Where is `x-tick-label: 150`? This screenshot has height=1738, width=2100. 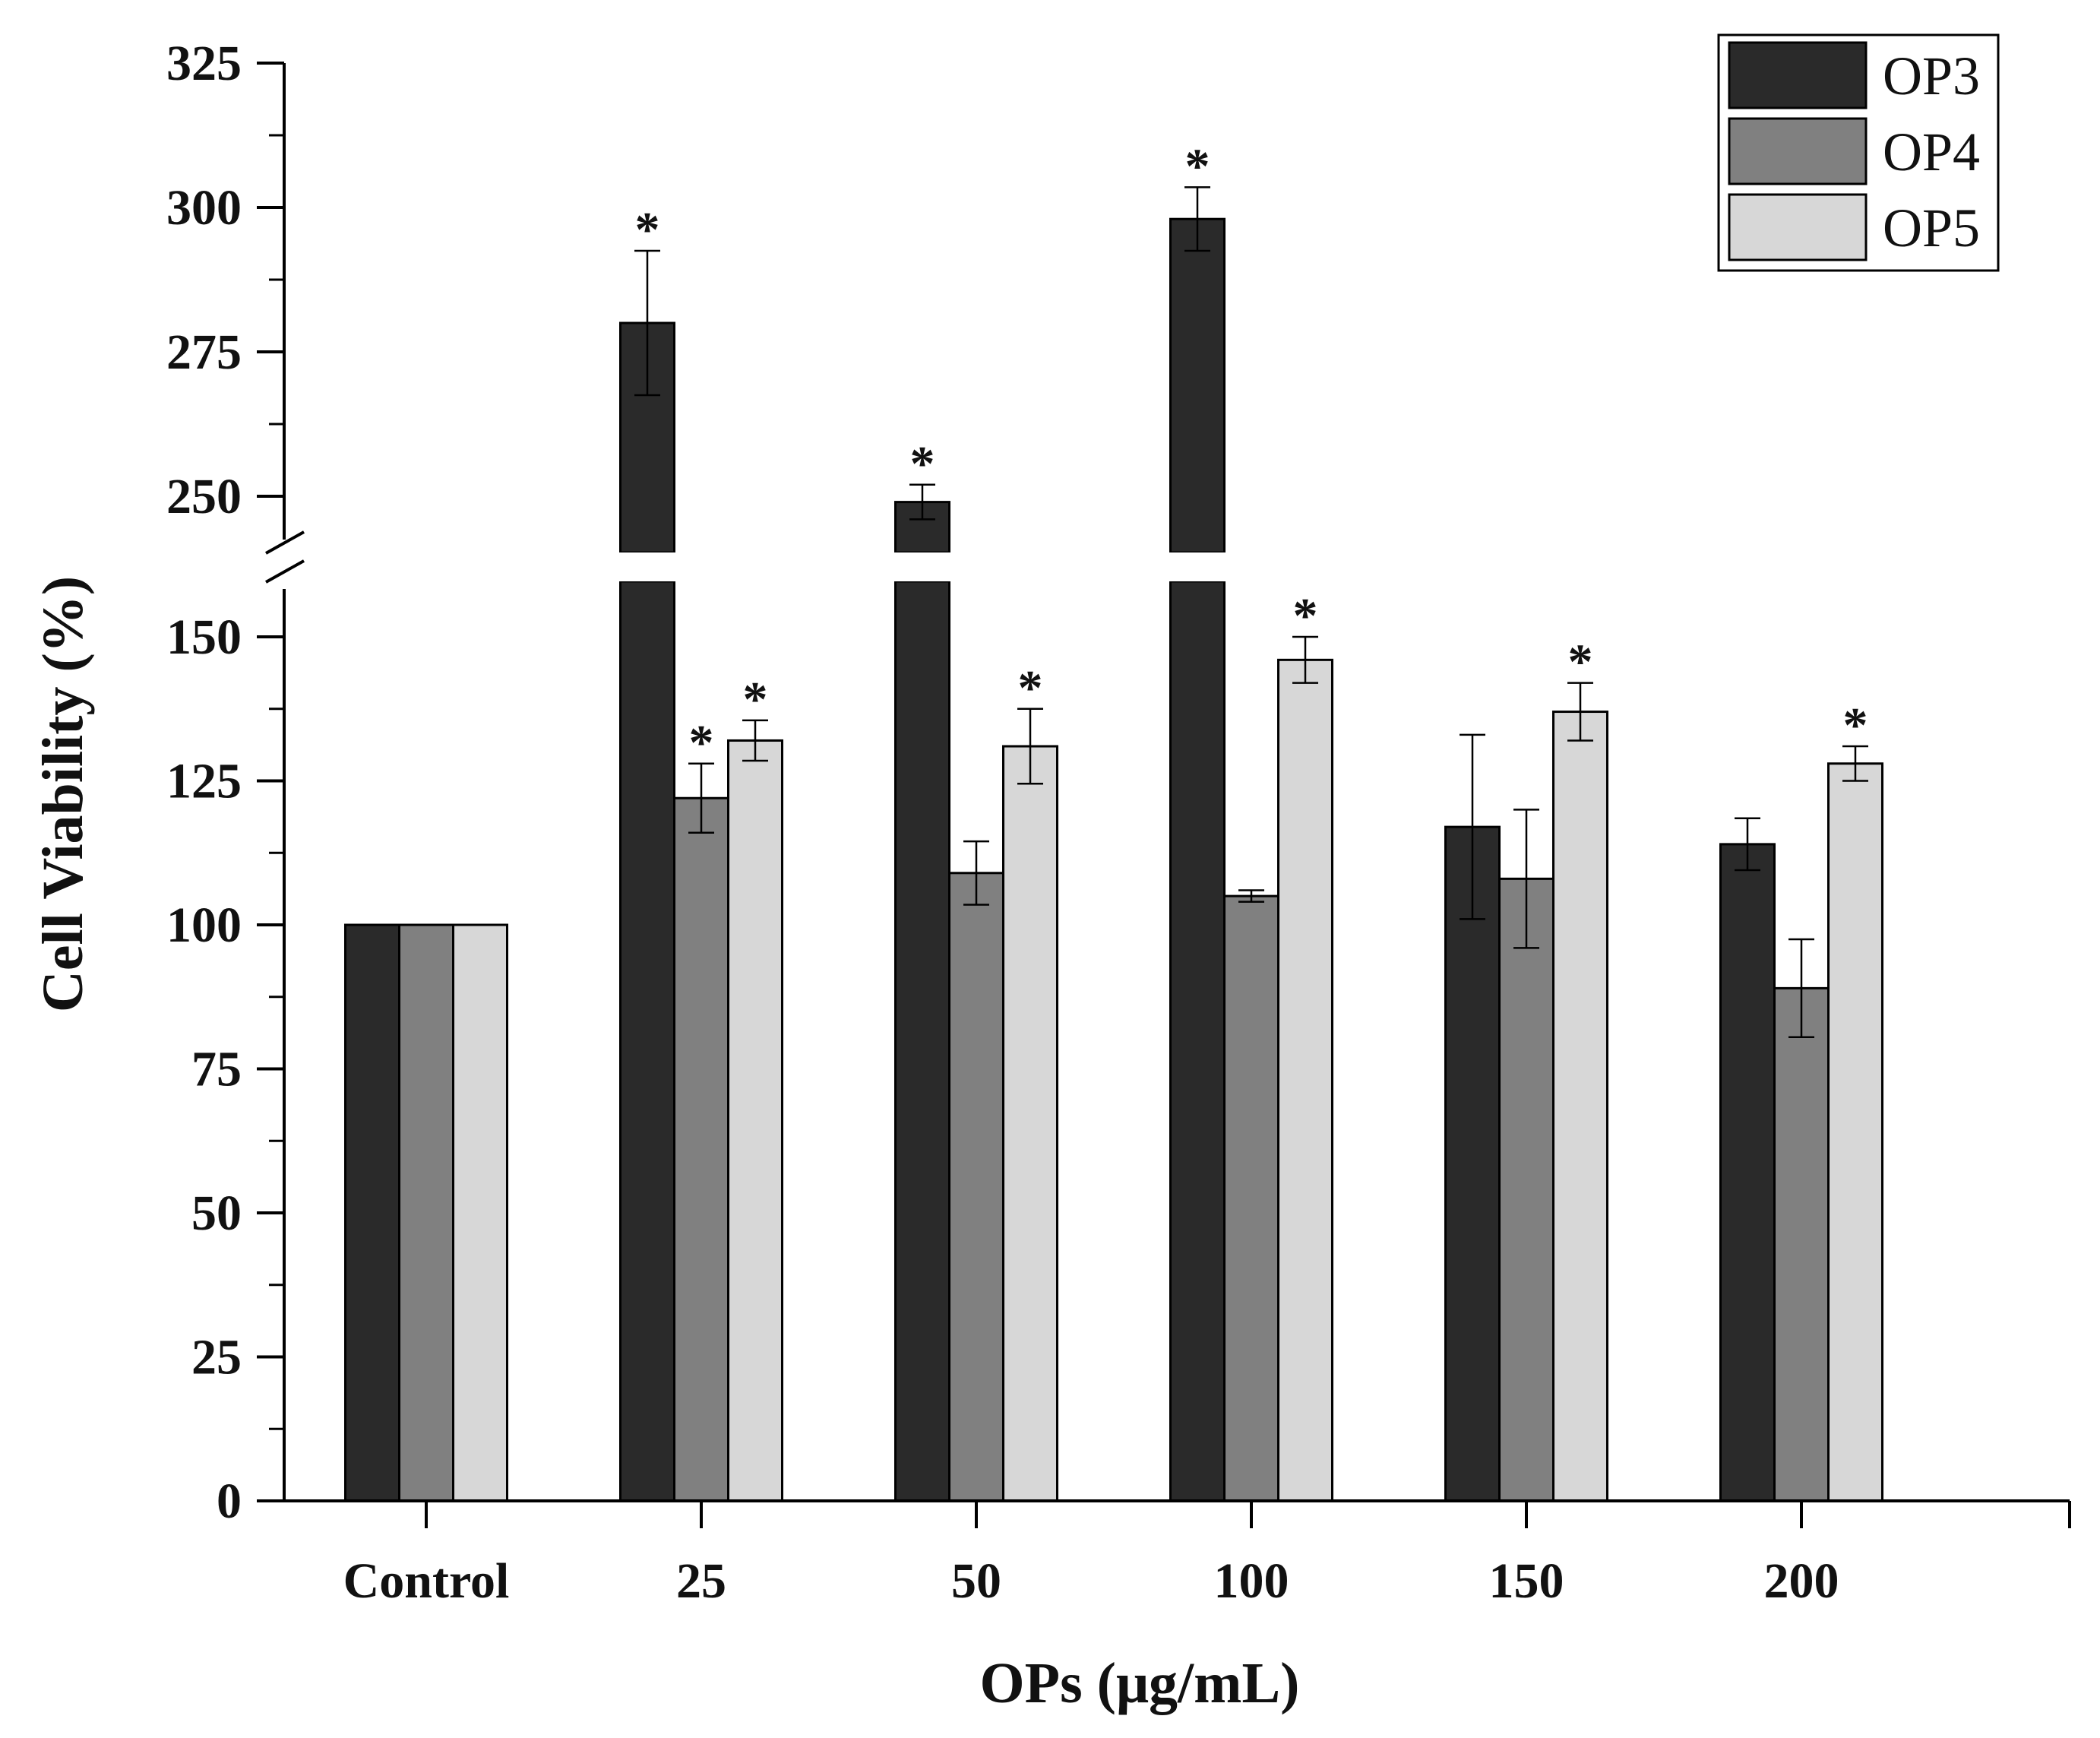
x-tick-label: 150 is located at coordinates (1526, 1581).